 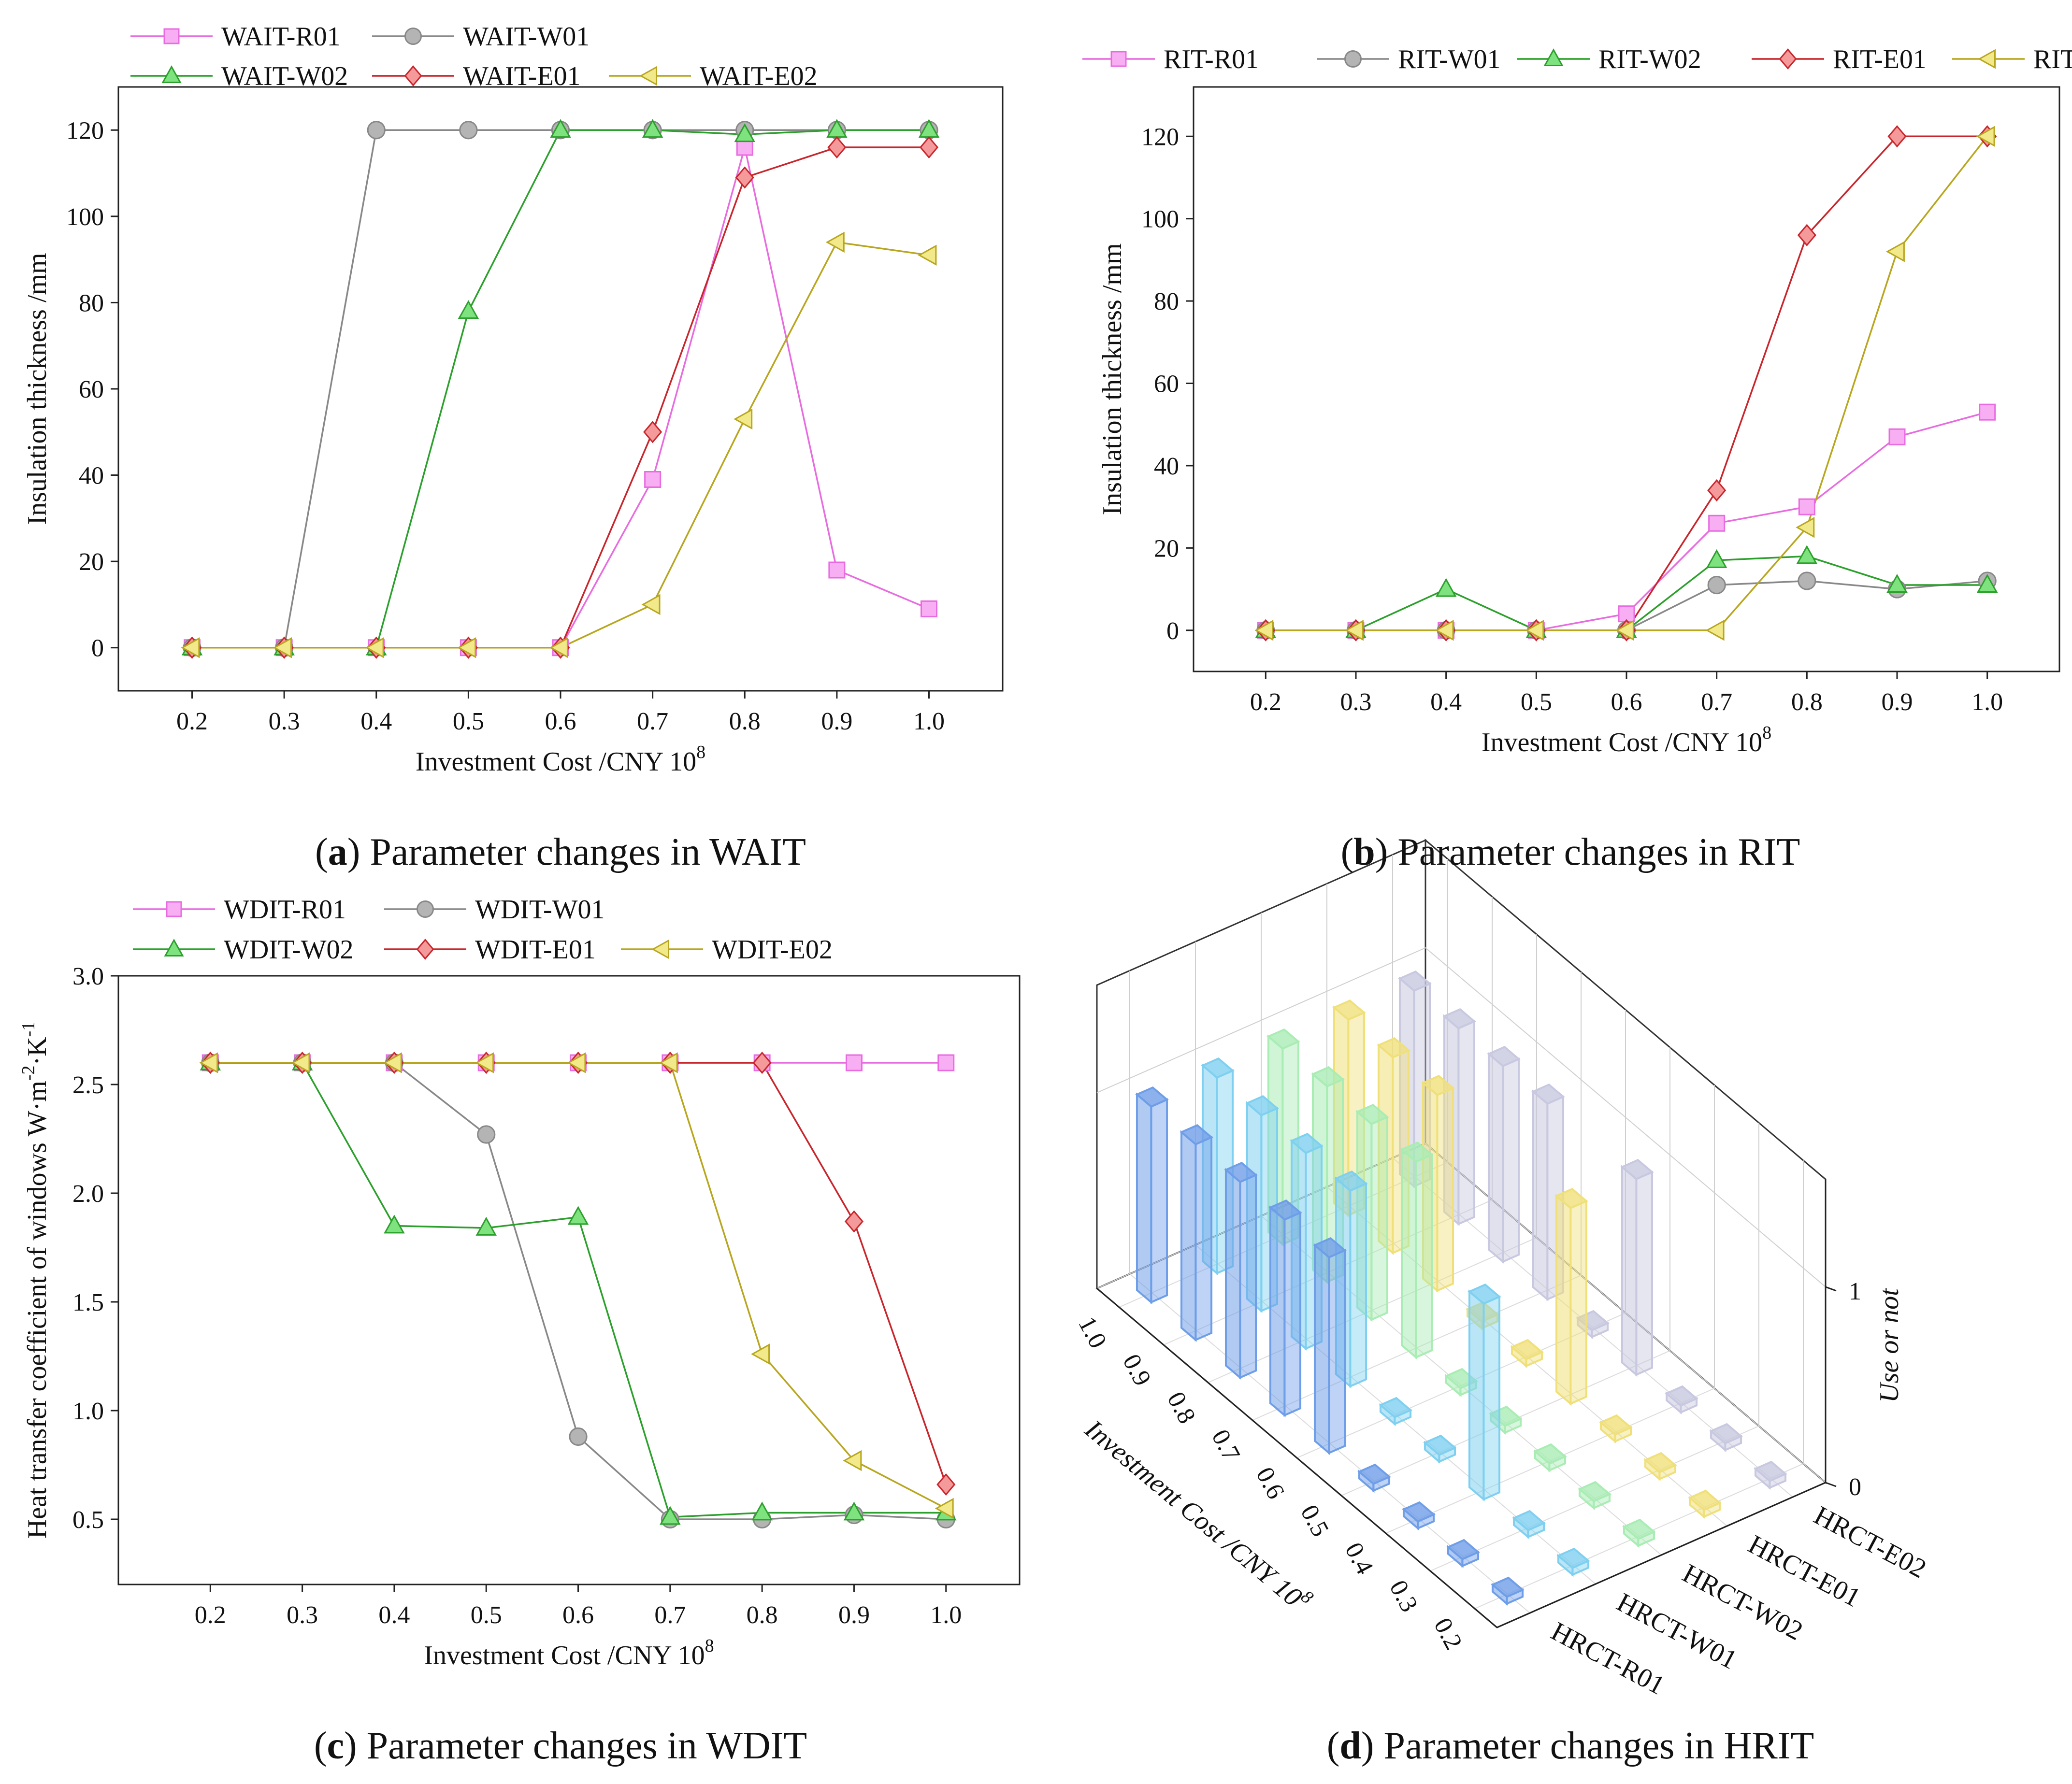 What do you see at coordinates (1211, 59) in the screenshot?
I see `legend-label: RIT-R01` at bounding box center [1211, 59].